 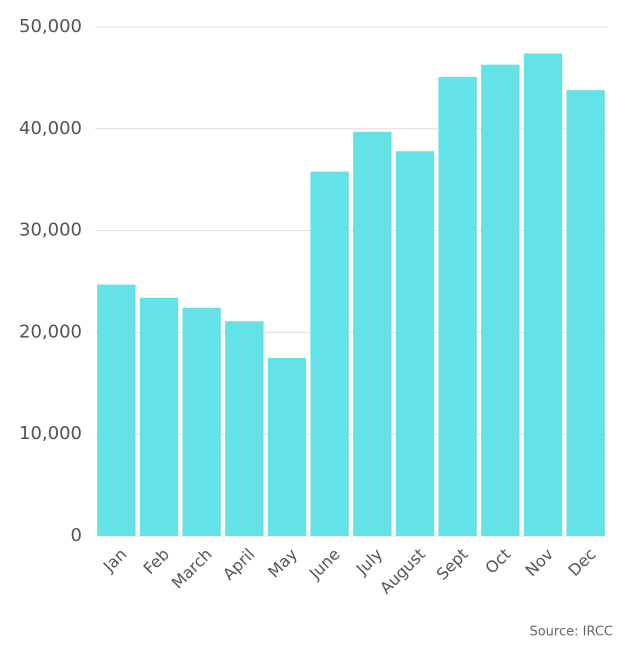 I want to click on x-tick-label: Dec, so click(x=581, y=562).